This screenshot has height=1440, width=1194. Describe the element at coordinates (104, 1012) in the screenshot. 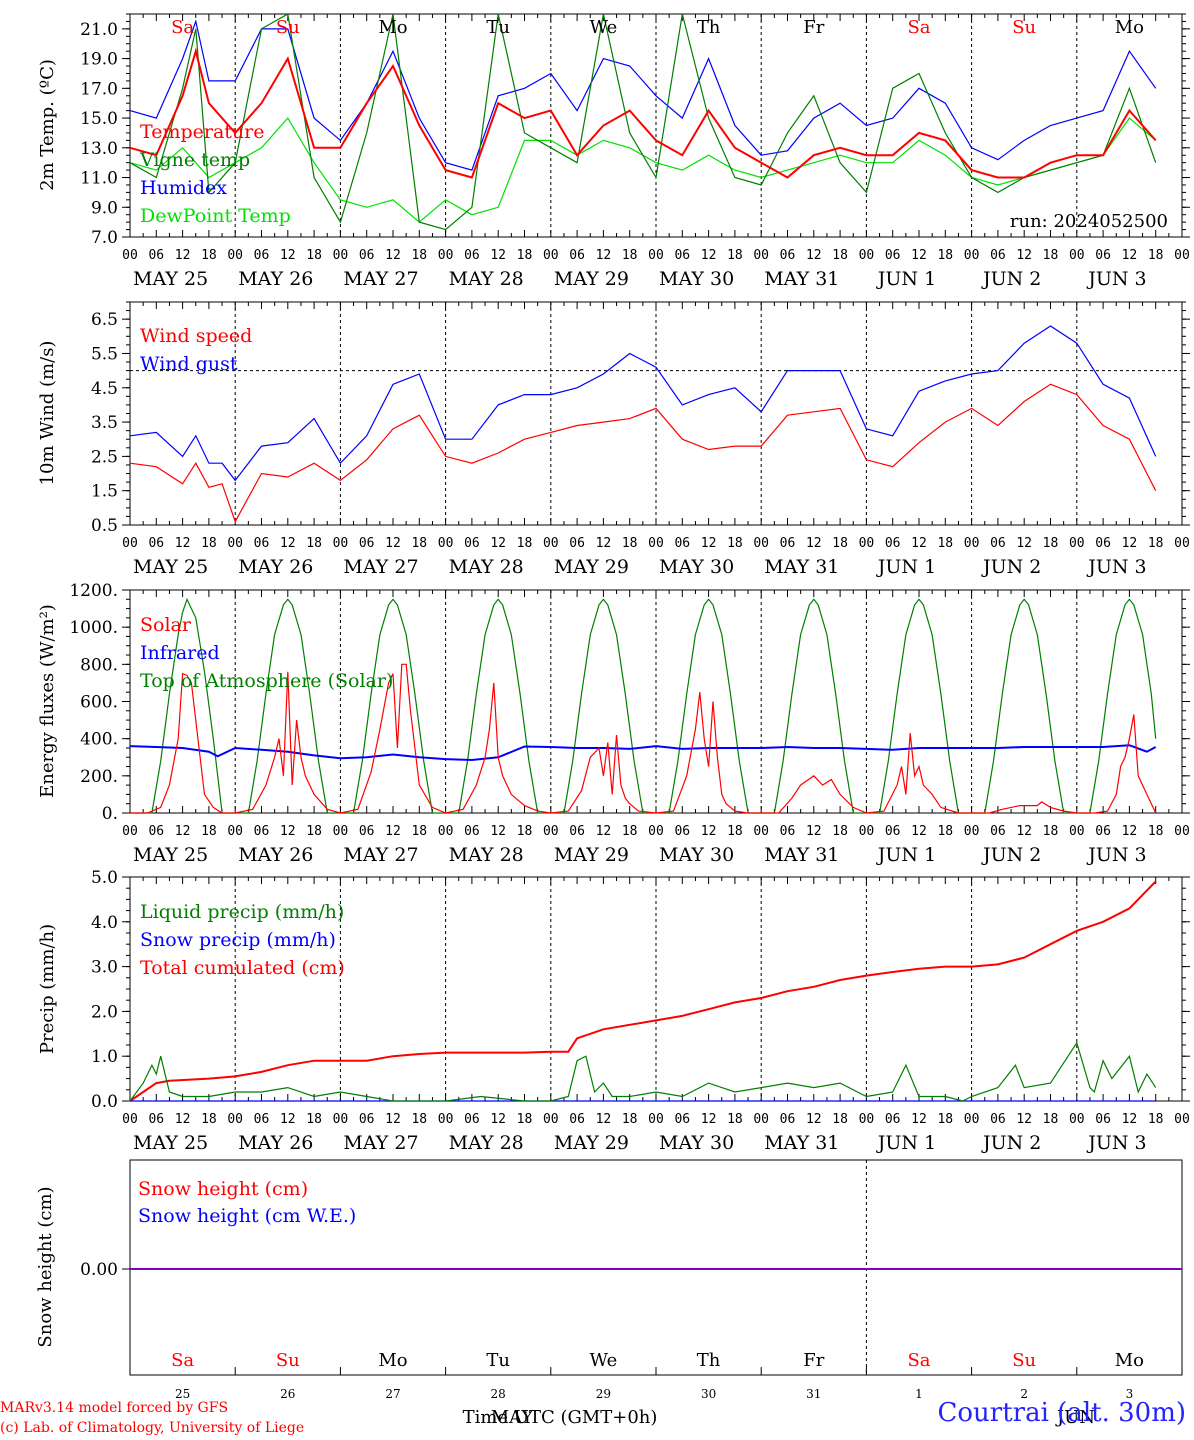

I see `y-tick-label: 2.0` at that location.